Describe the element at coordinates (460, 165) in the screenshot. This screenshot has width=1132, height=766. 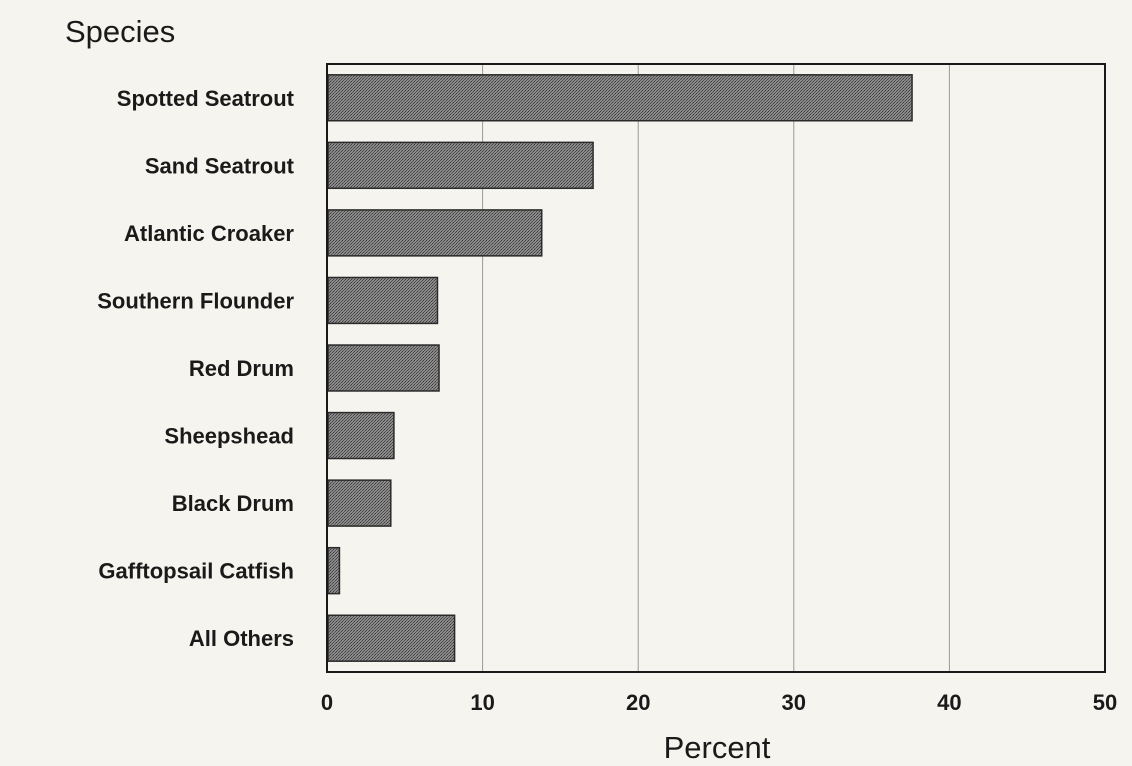
I see `bar-sand-seatrout` at that location.